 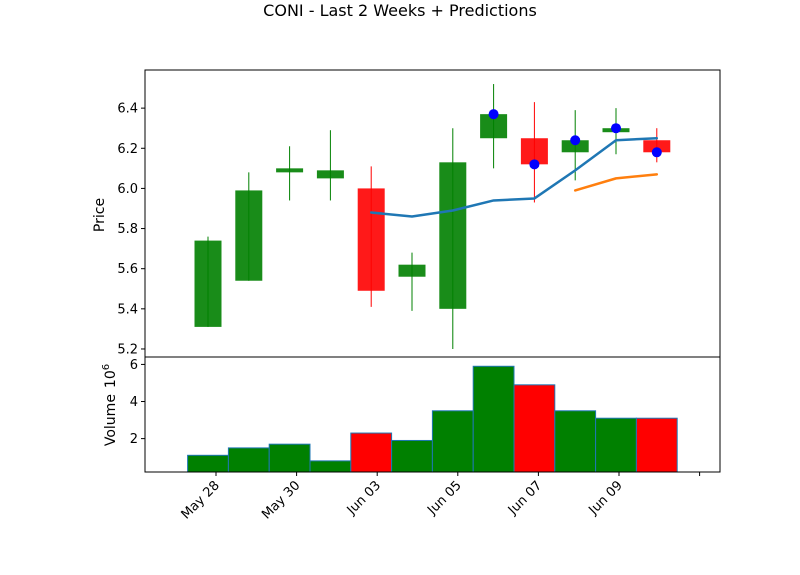 I want to click on y-tick-label: 6.2, so click(x=127, y=149).